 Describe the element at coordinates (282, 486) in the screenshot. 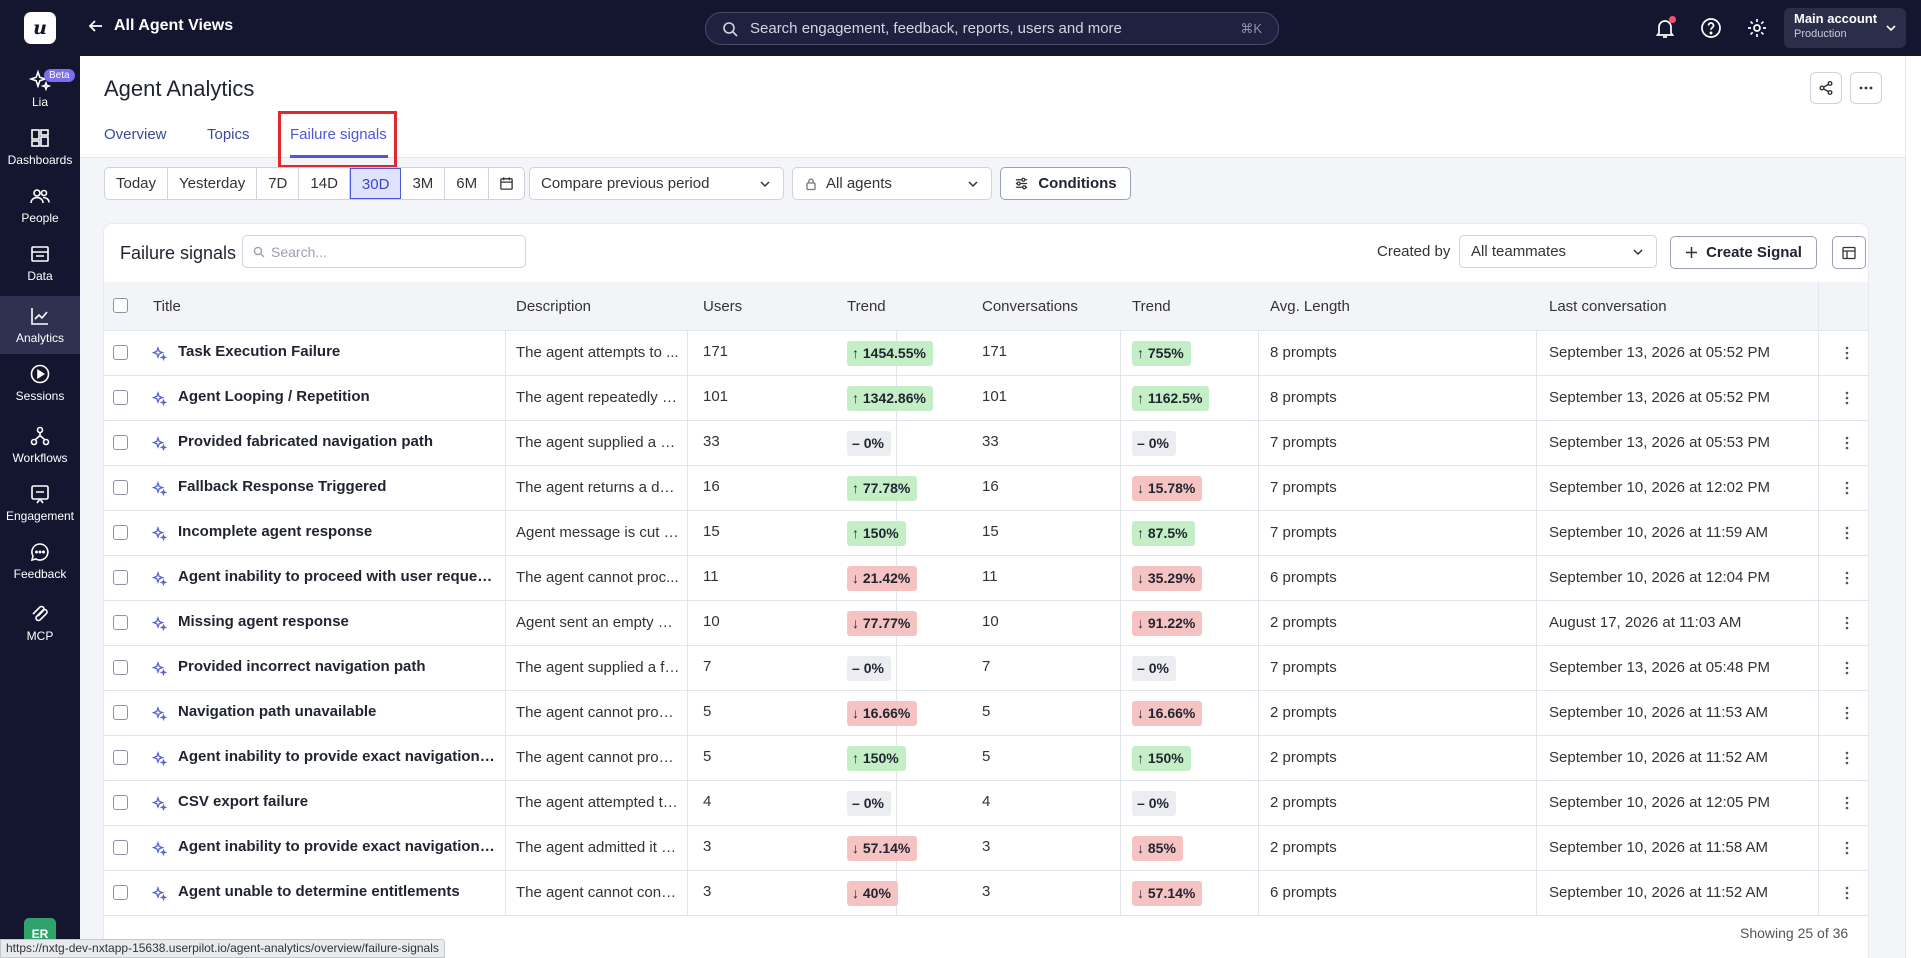

I see `signal-title-link: Fallback Response Triggered` at that location.